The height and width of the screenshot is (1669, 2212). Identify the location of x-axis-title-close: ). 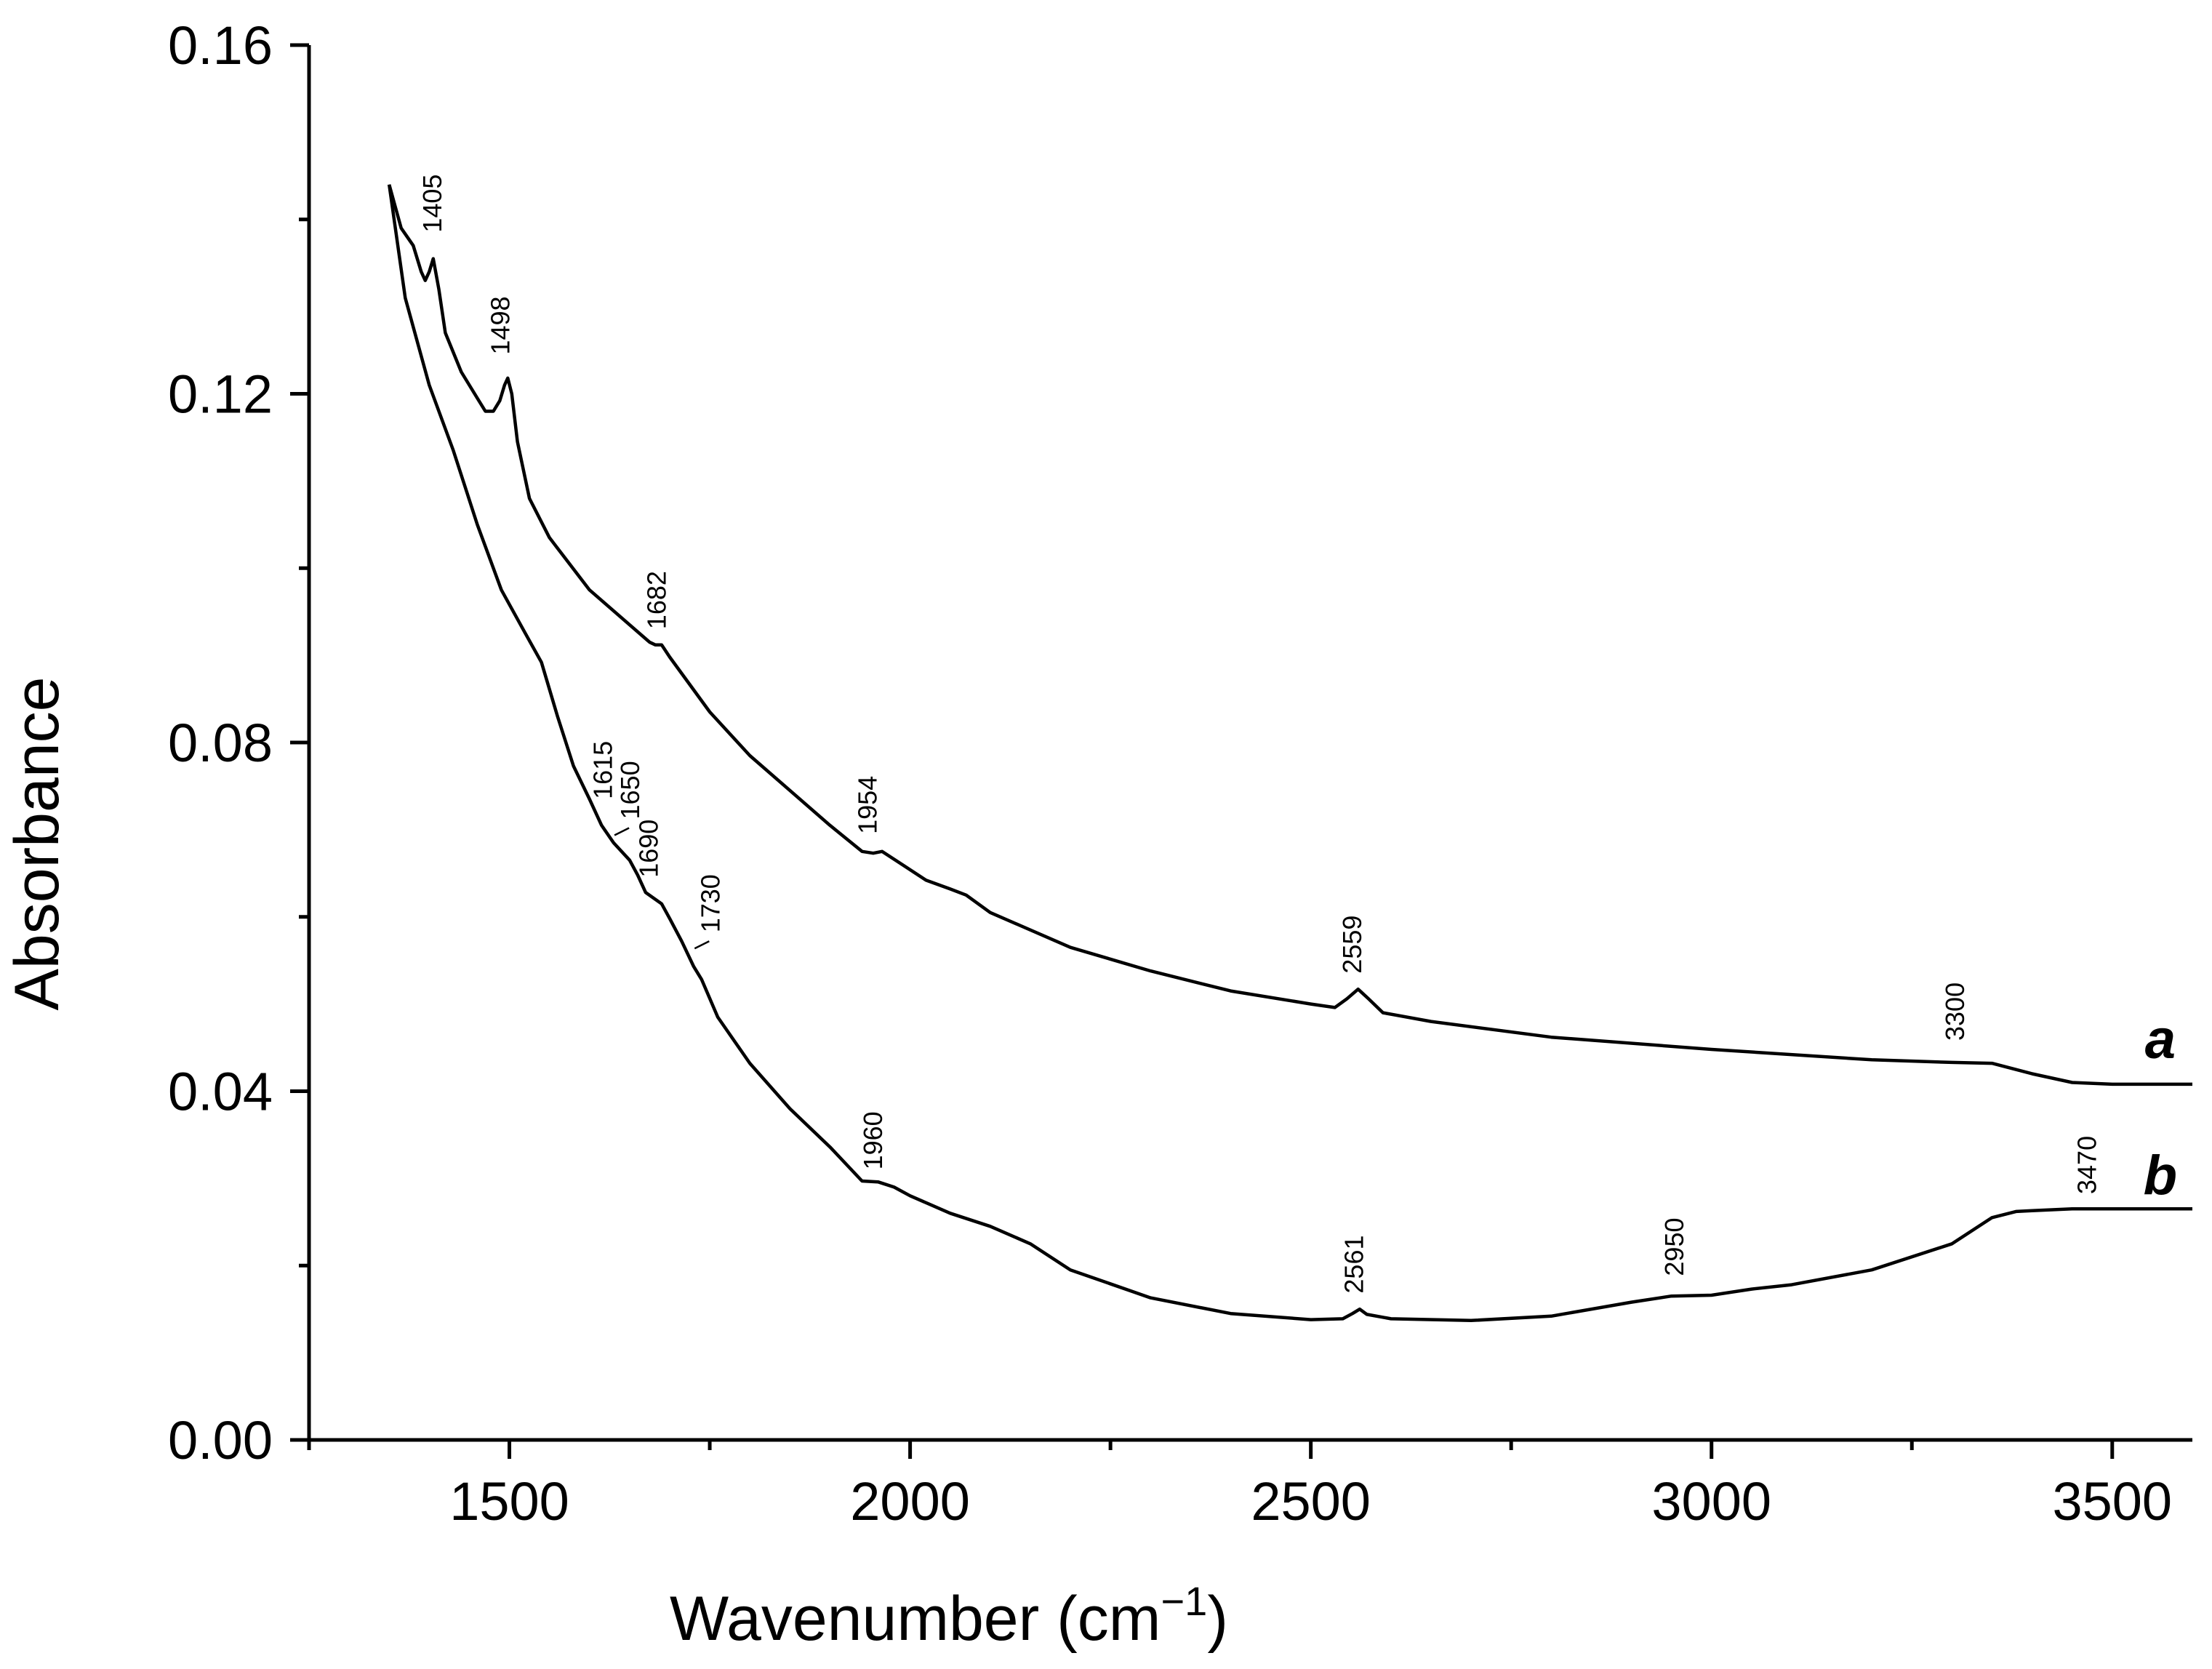
(1217, 1619).